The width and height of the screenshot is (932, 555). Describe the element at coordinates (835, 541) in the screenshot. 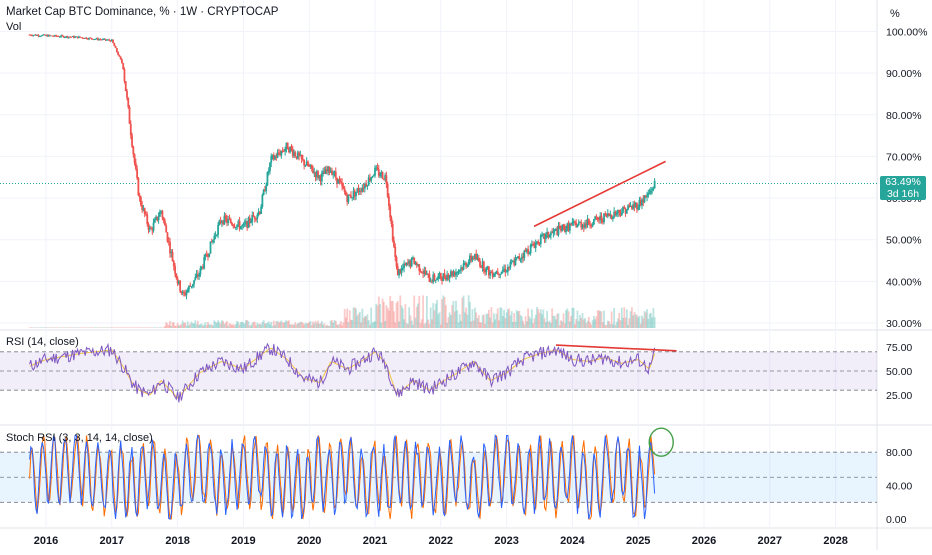

I see `time-axis-label: 2028` at that location.